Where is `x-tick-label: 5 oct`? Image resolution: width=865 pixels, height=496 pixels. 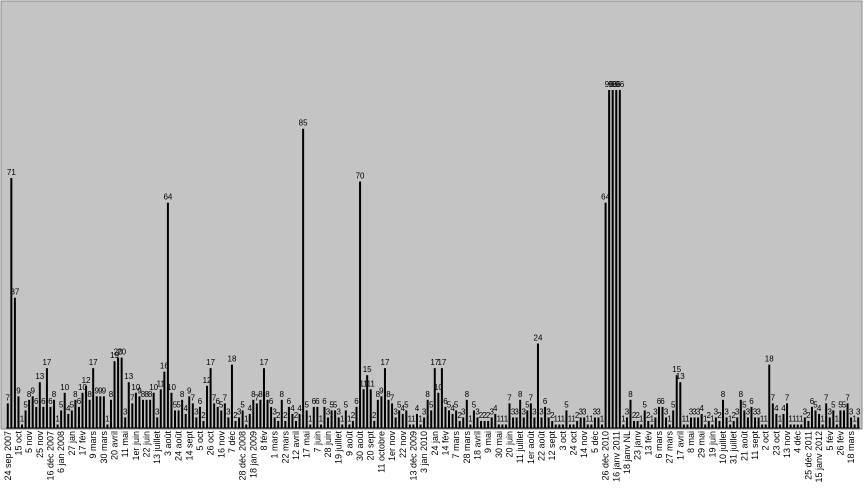 x-tick-label: 5 oct is located at coordinates (200, 441).